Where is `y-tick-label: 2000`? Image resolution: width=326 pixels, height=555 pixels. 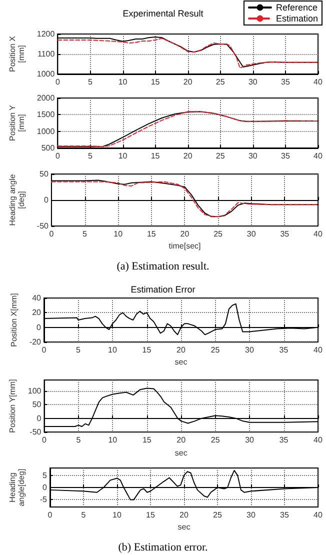
y-tick-label: 2000 is located at coordinates (46, 98).